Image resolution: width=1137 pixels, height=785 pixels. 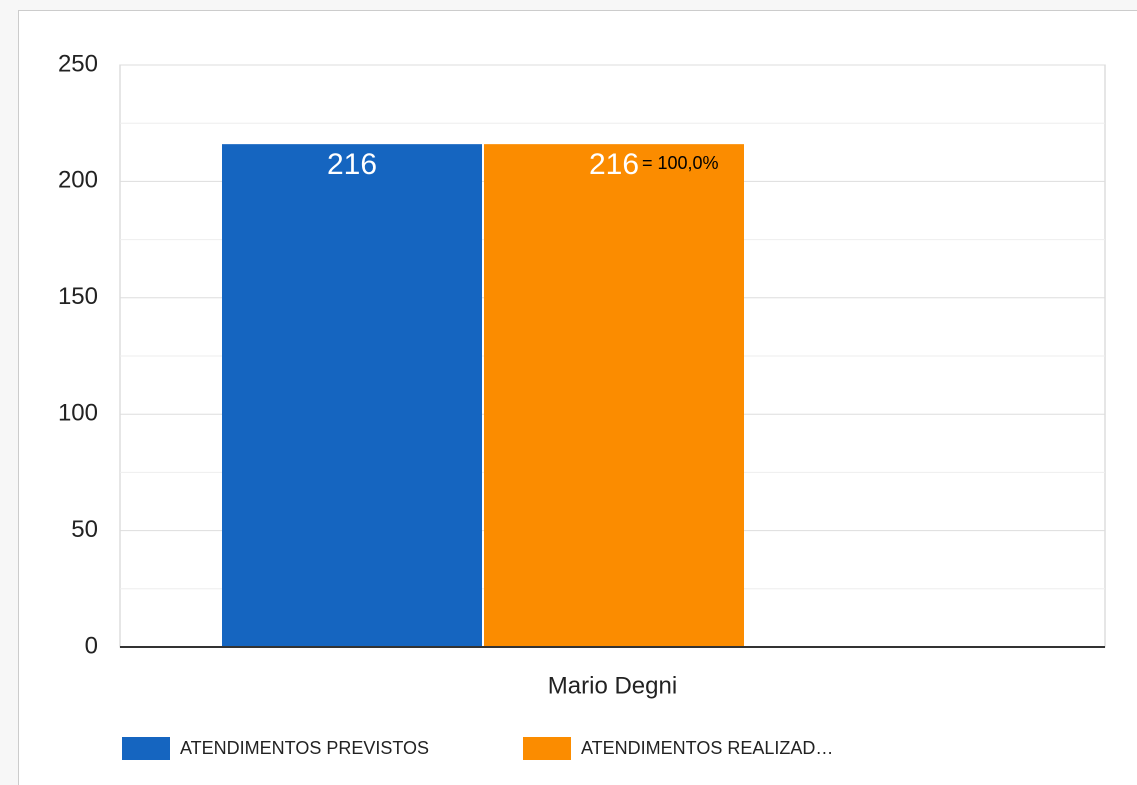 I want to click on legend-label: ATENDIMENTOS PREVISTOS, so click(x=304, y=748).